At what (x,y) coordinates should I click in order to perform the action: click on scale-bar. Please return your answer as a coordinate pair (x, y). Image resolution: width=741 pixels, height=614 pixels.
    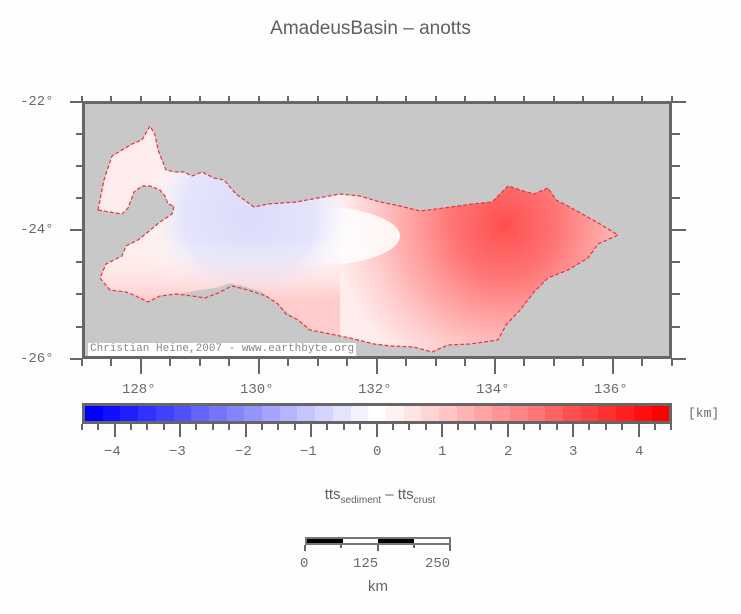
    Looking at the image, I should click on (378, 541).